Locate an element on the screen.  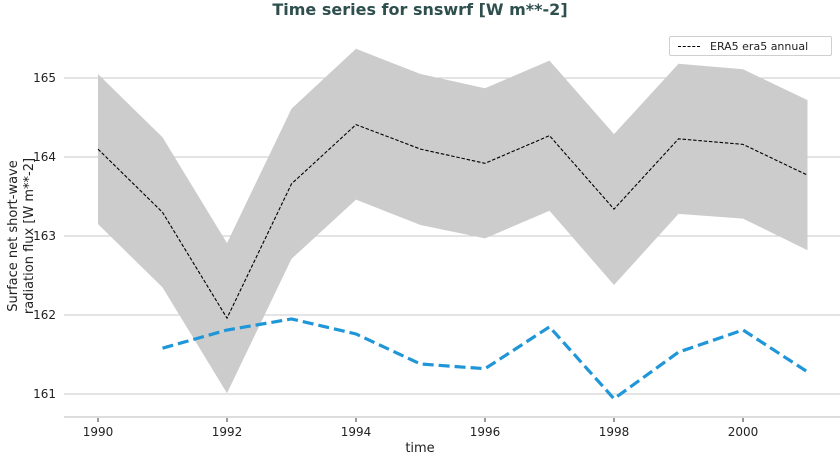
y-axis-tick-labels: 161 162 163 164 165 is located at coordinates (44, 236).